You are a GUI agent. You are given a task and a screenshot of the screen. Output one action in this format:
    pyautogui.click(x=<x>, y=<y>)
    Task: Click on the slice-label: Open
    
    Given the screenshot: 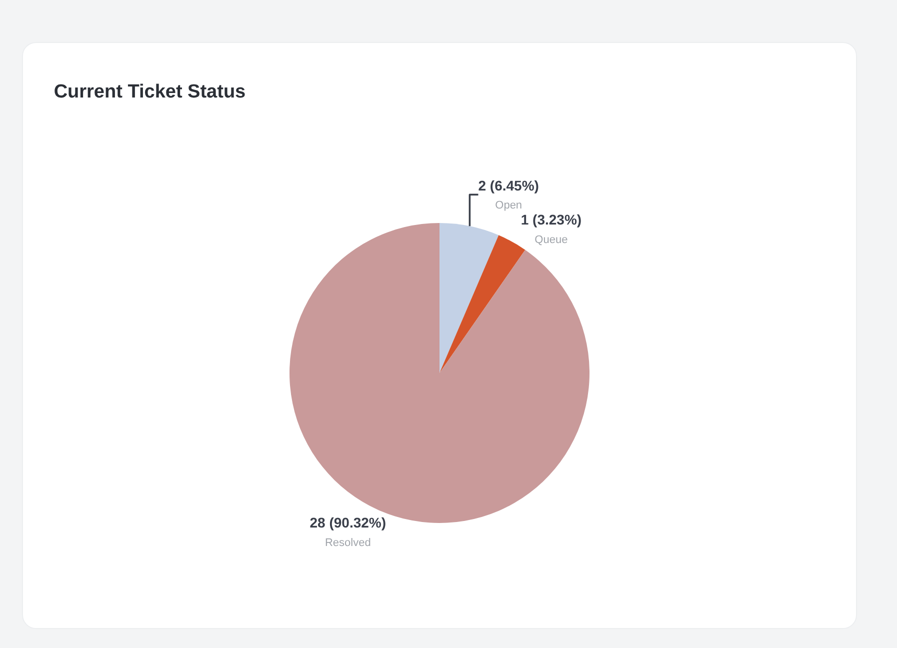 What is the action you would take?
    pyautogui.click(x=508, y=206)
    